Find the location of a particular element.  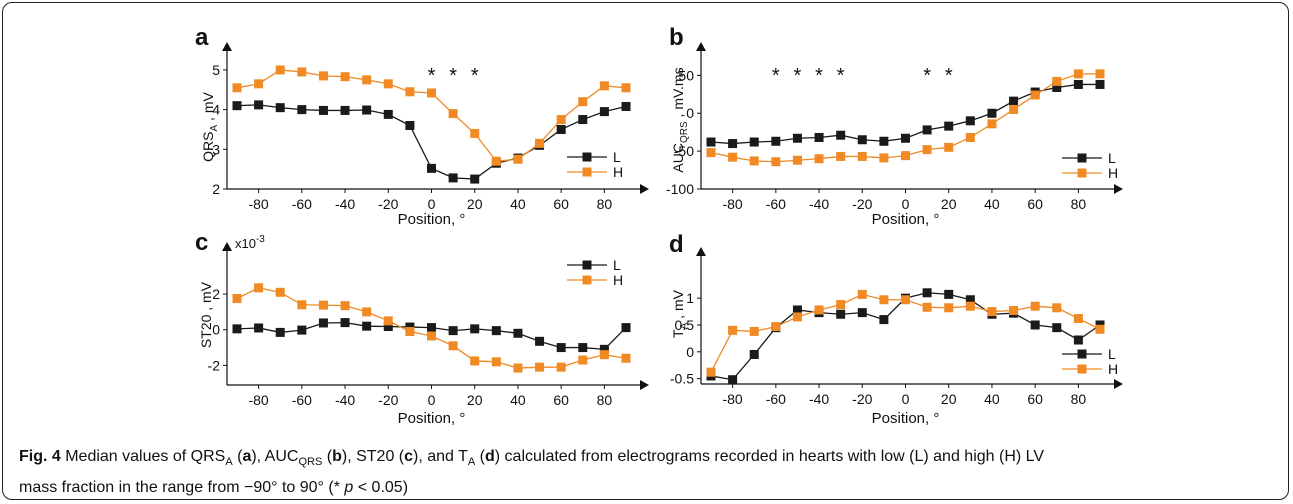

y-tick-label: -50 is located at coordinates (684, 151).